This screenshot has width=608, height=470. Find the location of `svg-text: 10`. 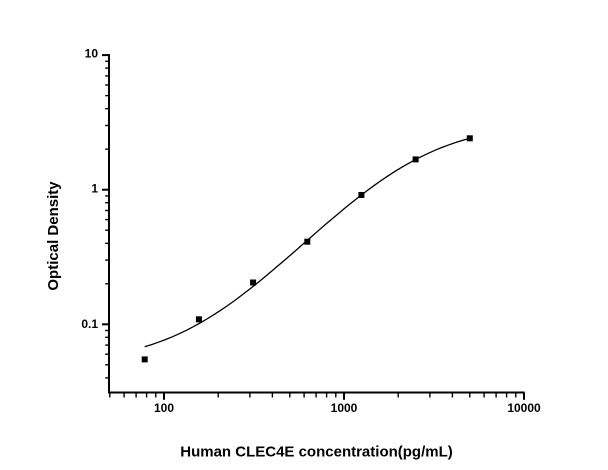

svg-text: 10 is located at coordinates (92, 54).